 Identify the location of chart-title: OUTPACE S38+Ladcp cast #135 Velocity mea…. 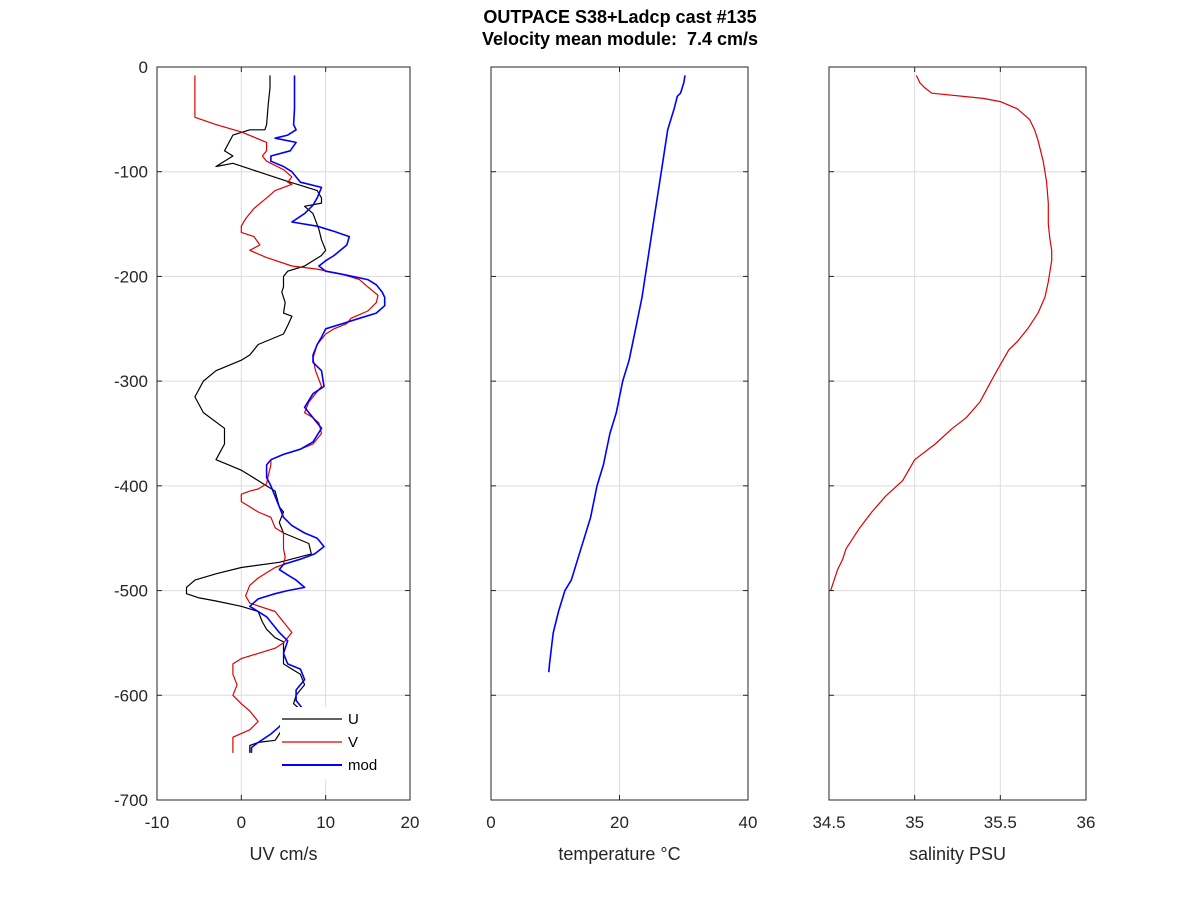
(600, 28).